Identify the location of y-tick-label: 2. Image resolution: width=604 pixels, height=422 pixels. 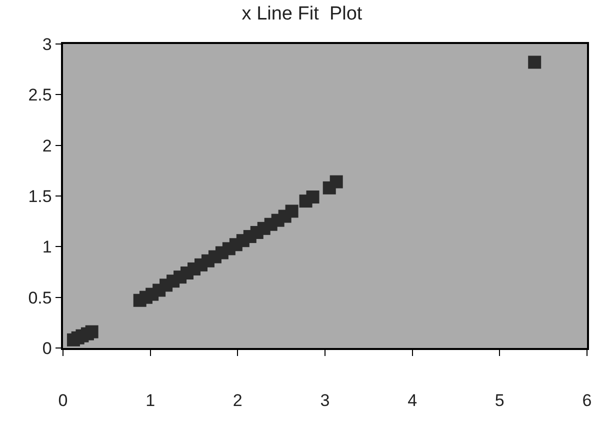
(47, 146).